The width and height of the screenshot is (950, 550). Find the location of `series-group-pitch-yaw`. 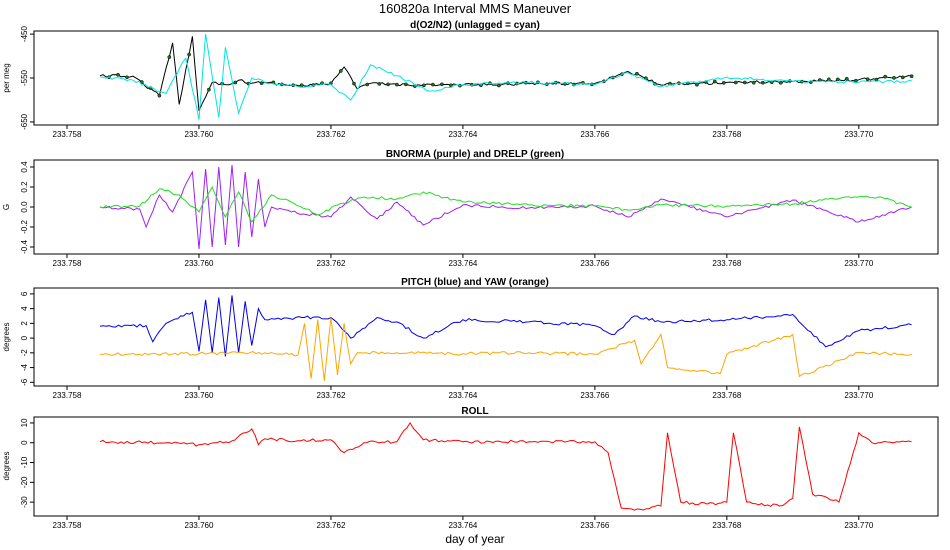

series-group-pitch-yaw is located at coordinates (505, 338).